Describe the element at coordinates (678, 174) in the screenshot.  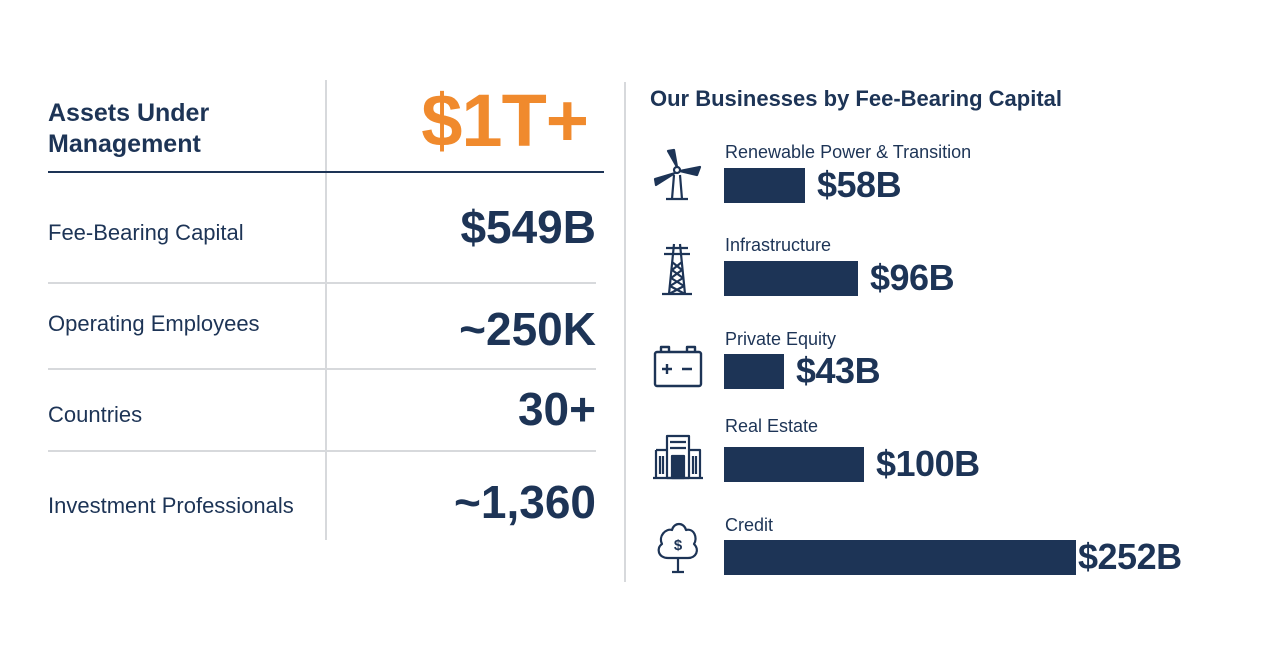
I see `wind-turbine-icon` at that location.